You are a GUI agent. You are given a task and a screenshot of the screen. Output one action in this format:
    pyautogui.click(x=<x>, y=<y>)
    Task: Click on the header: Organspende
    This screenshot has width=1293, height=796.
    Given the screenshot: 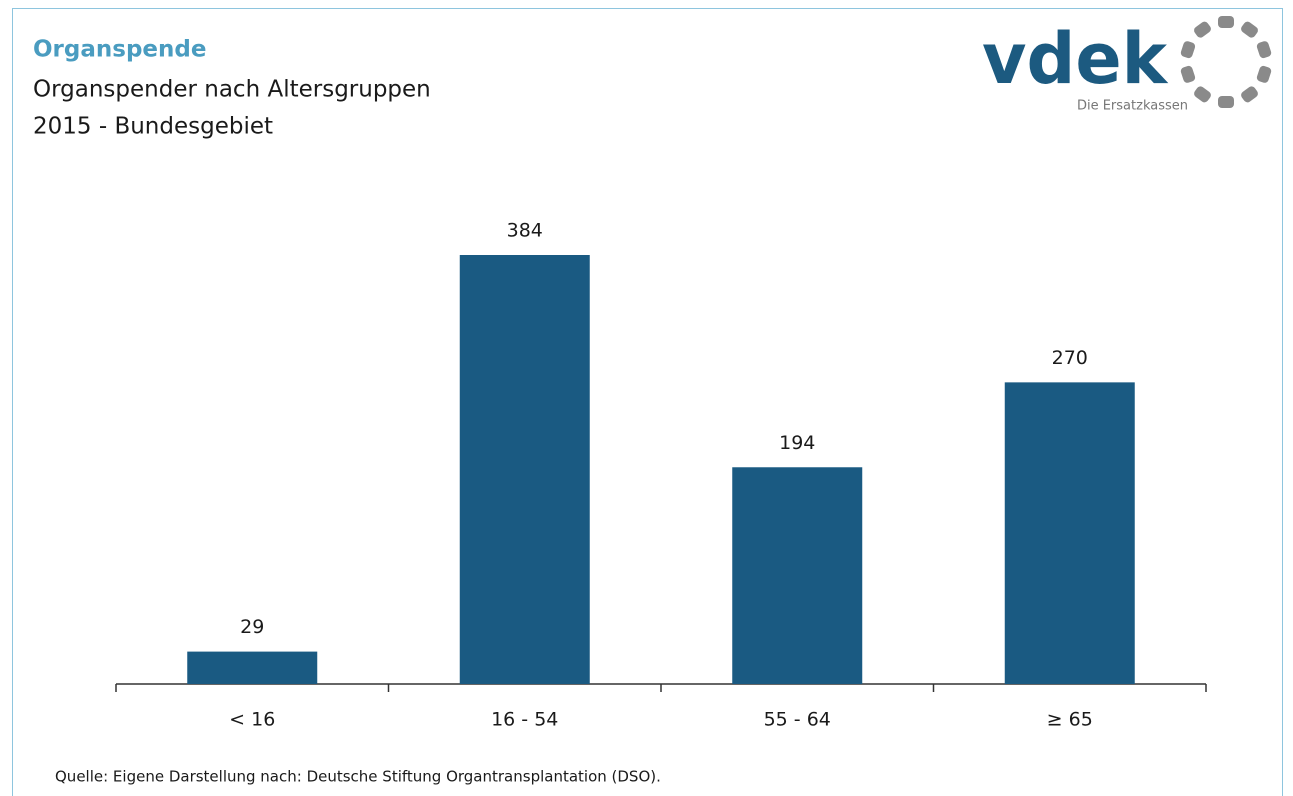 What is the action you would take?
    pyautogui.click(x=119, y=50)
    